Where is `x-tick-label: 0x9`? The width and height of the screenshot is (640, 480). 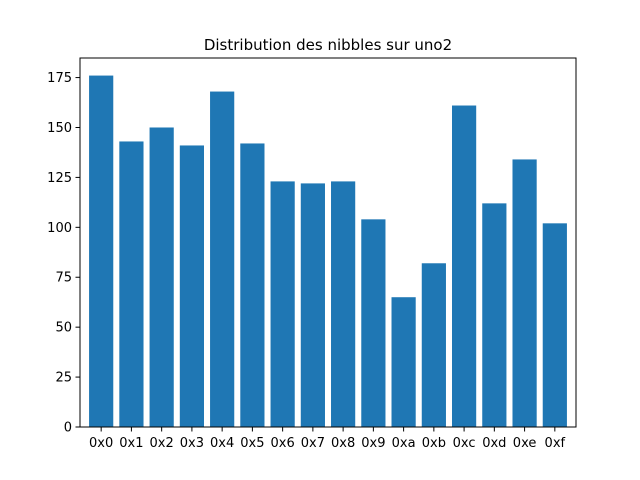 x-tick-label: 0x9 is located at coordinates (373, 443).